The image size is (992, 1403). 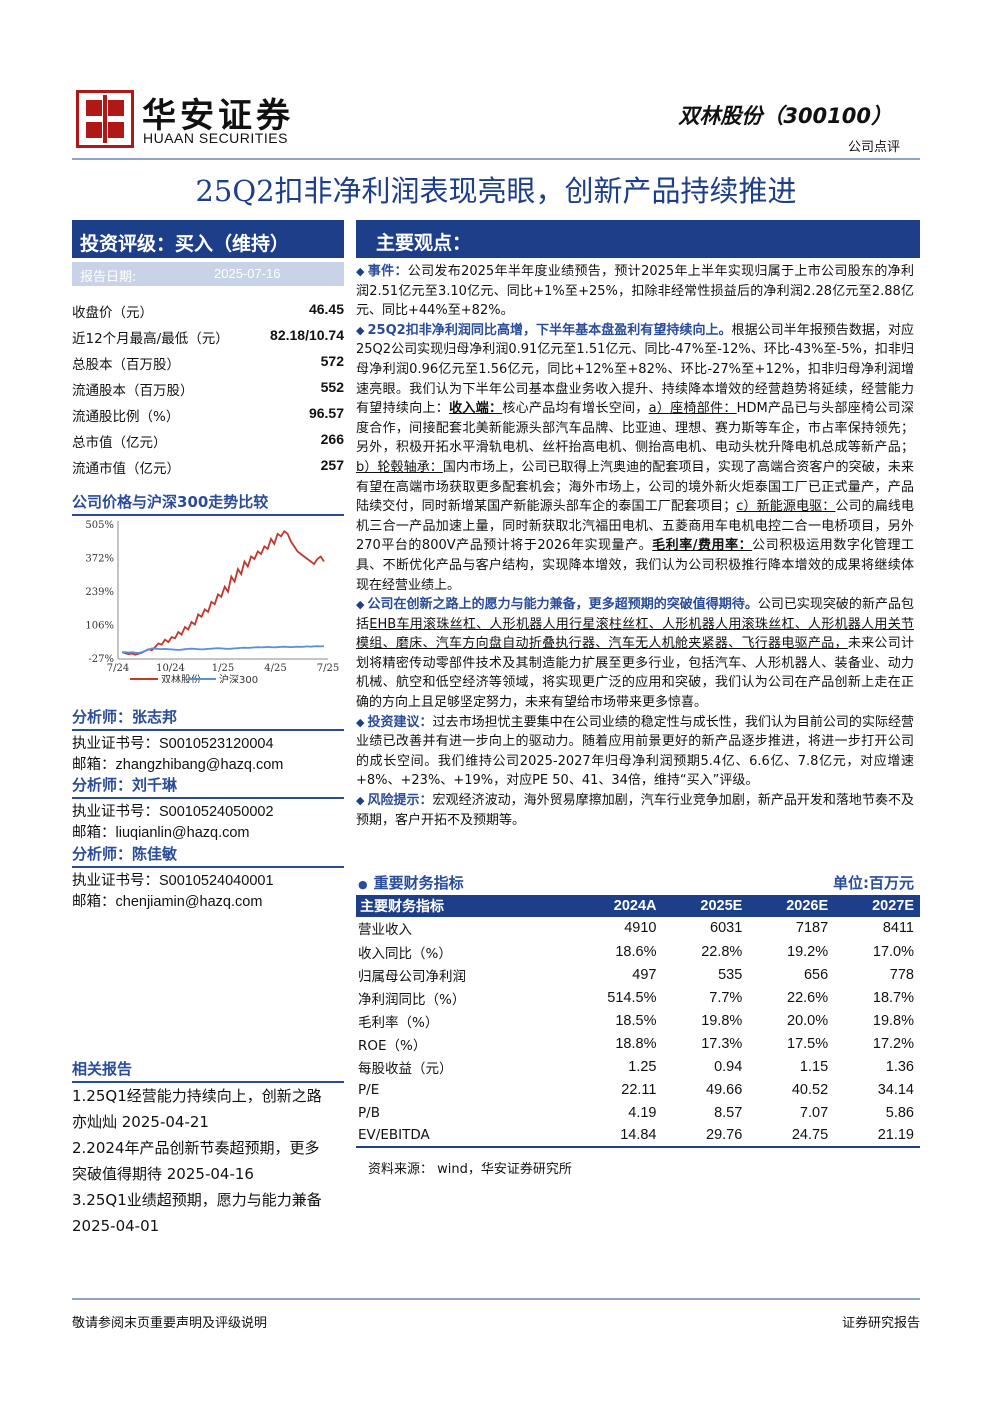 I want to click on legend-label: 双林股份, so click(x=181, y=678).